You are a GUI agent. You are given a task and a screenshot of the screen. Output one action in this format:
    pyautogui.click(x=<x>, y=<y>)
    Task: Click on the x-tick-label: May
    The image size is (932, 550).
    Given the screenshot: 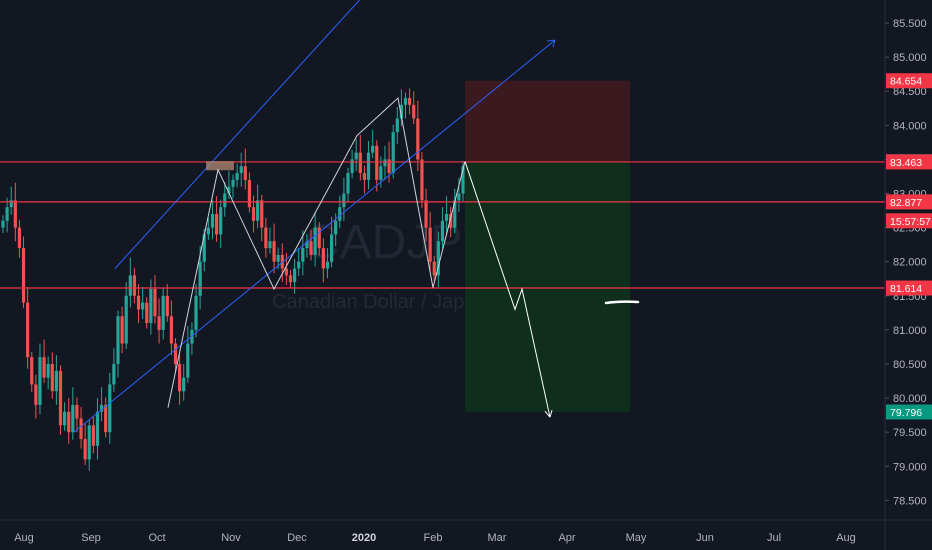 What is the action you would take?
    pyautogui.click(x=636, y=538)
    